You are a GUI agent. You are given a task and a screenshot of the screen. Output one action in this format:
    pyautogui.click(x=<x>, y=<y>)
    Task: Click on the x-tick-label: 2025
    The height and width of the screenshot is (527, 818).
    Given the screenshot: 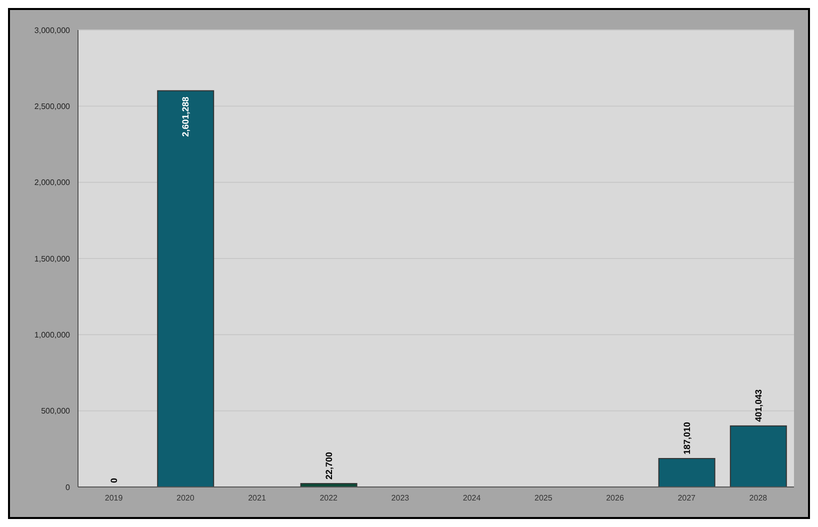 What is the action you would take?
    pyautogui.click(x=543, y=498)
    